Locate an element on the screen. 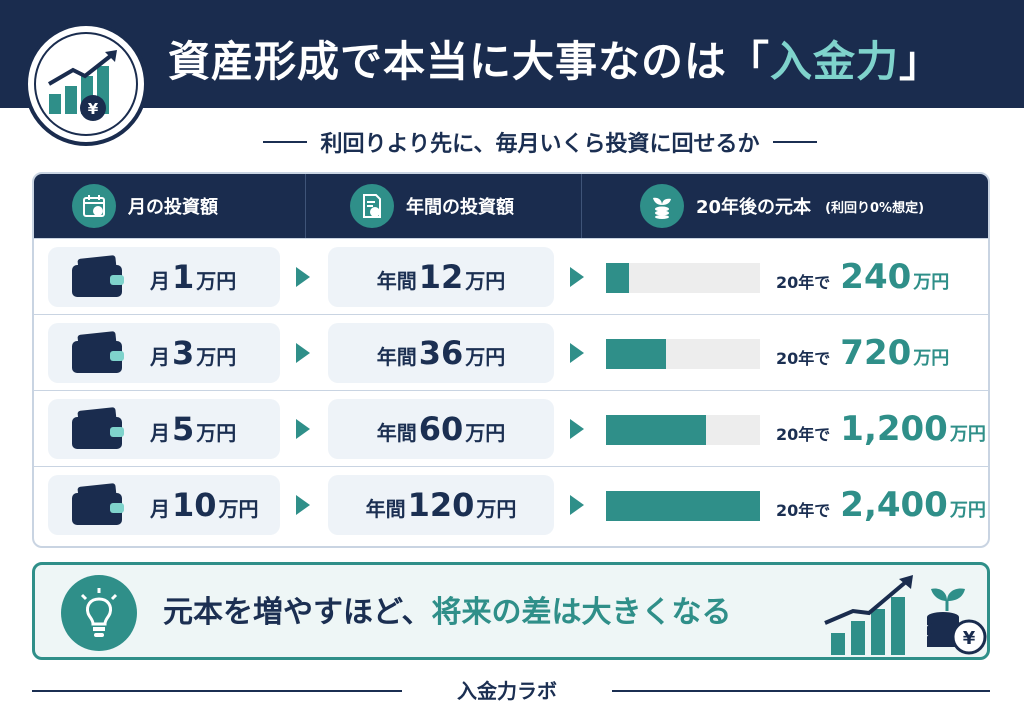 The height and width of the screenshot is (725, 1024). lightbulb-icon is located at coordinates (99, 613).